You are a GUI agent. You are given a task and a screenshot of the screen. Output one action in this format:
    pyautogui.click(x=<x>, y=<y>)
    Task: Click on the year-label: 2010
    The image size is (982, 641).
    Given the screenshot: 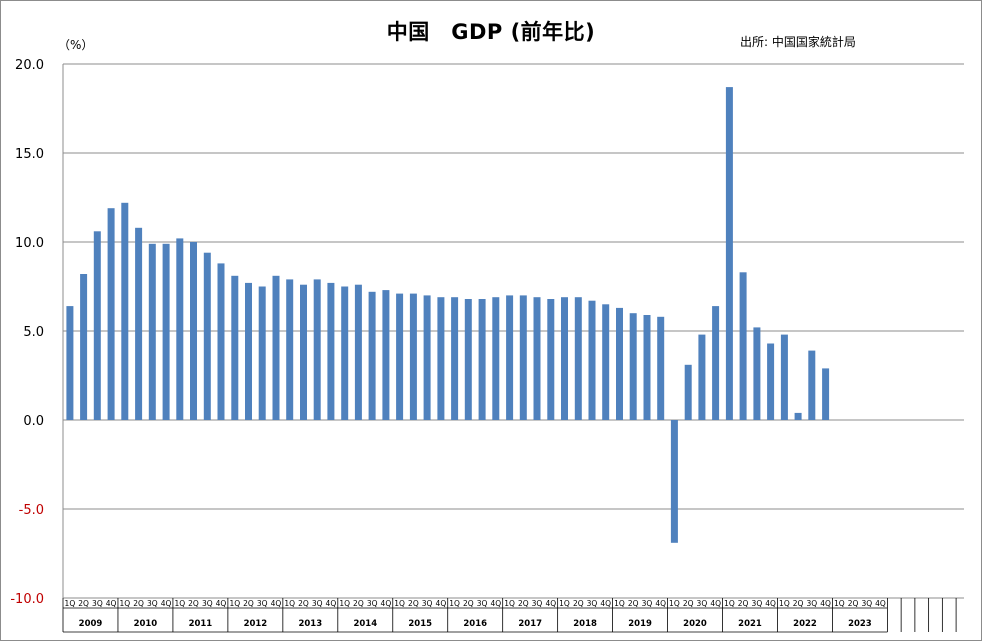 What is the action you would take?
    pyautogui.click(x=146, y=624)
    